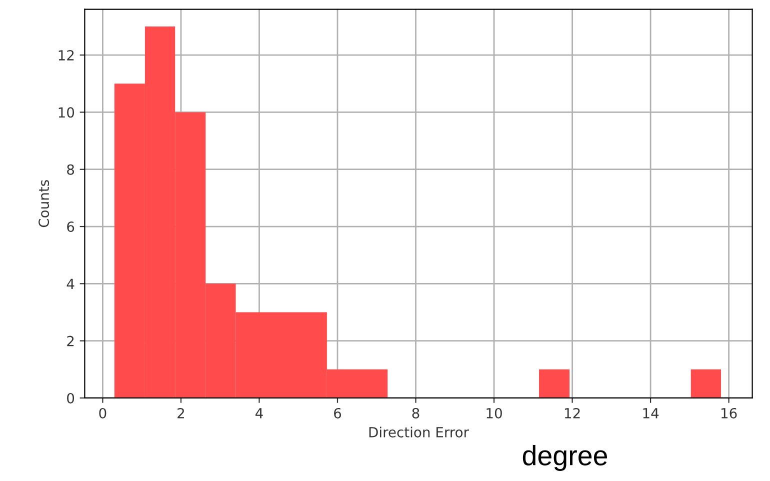  Describe the element at coordinates (66, 112) in the screenshot. I see `y-tick-label: 10` at that location.